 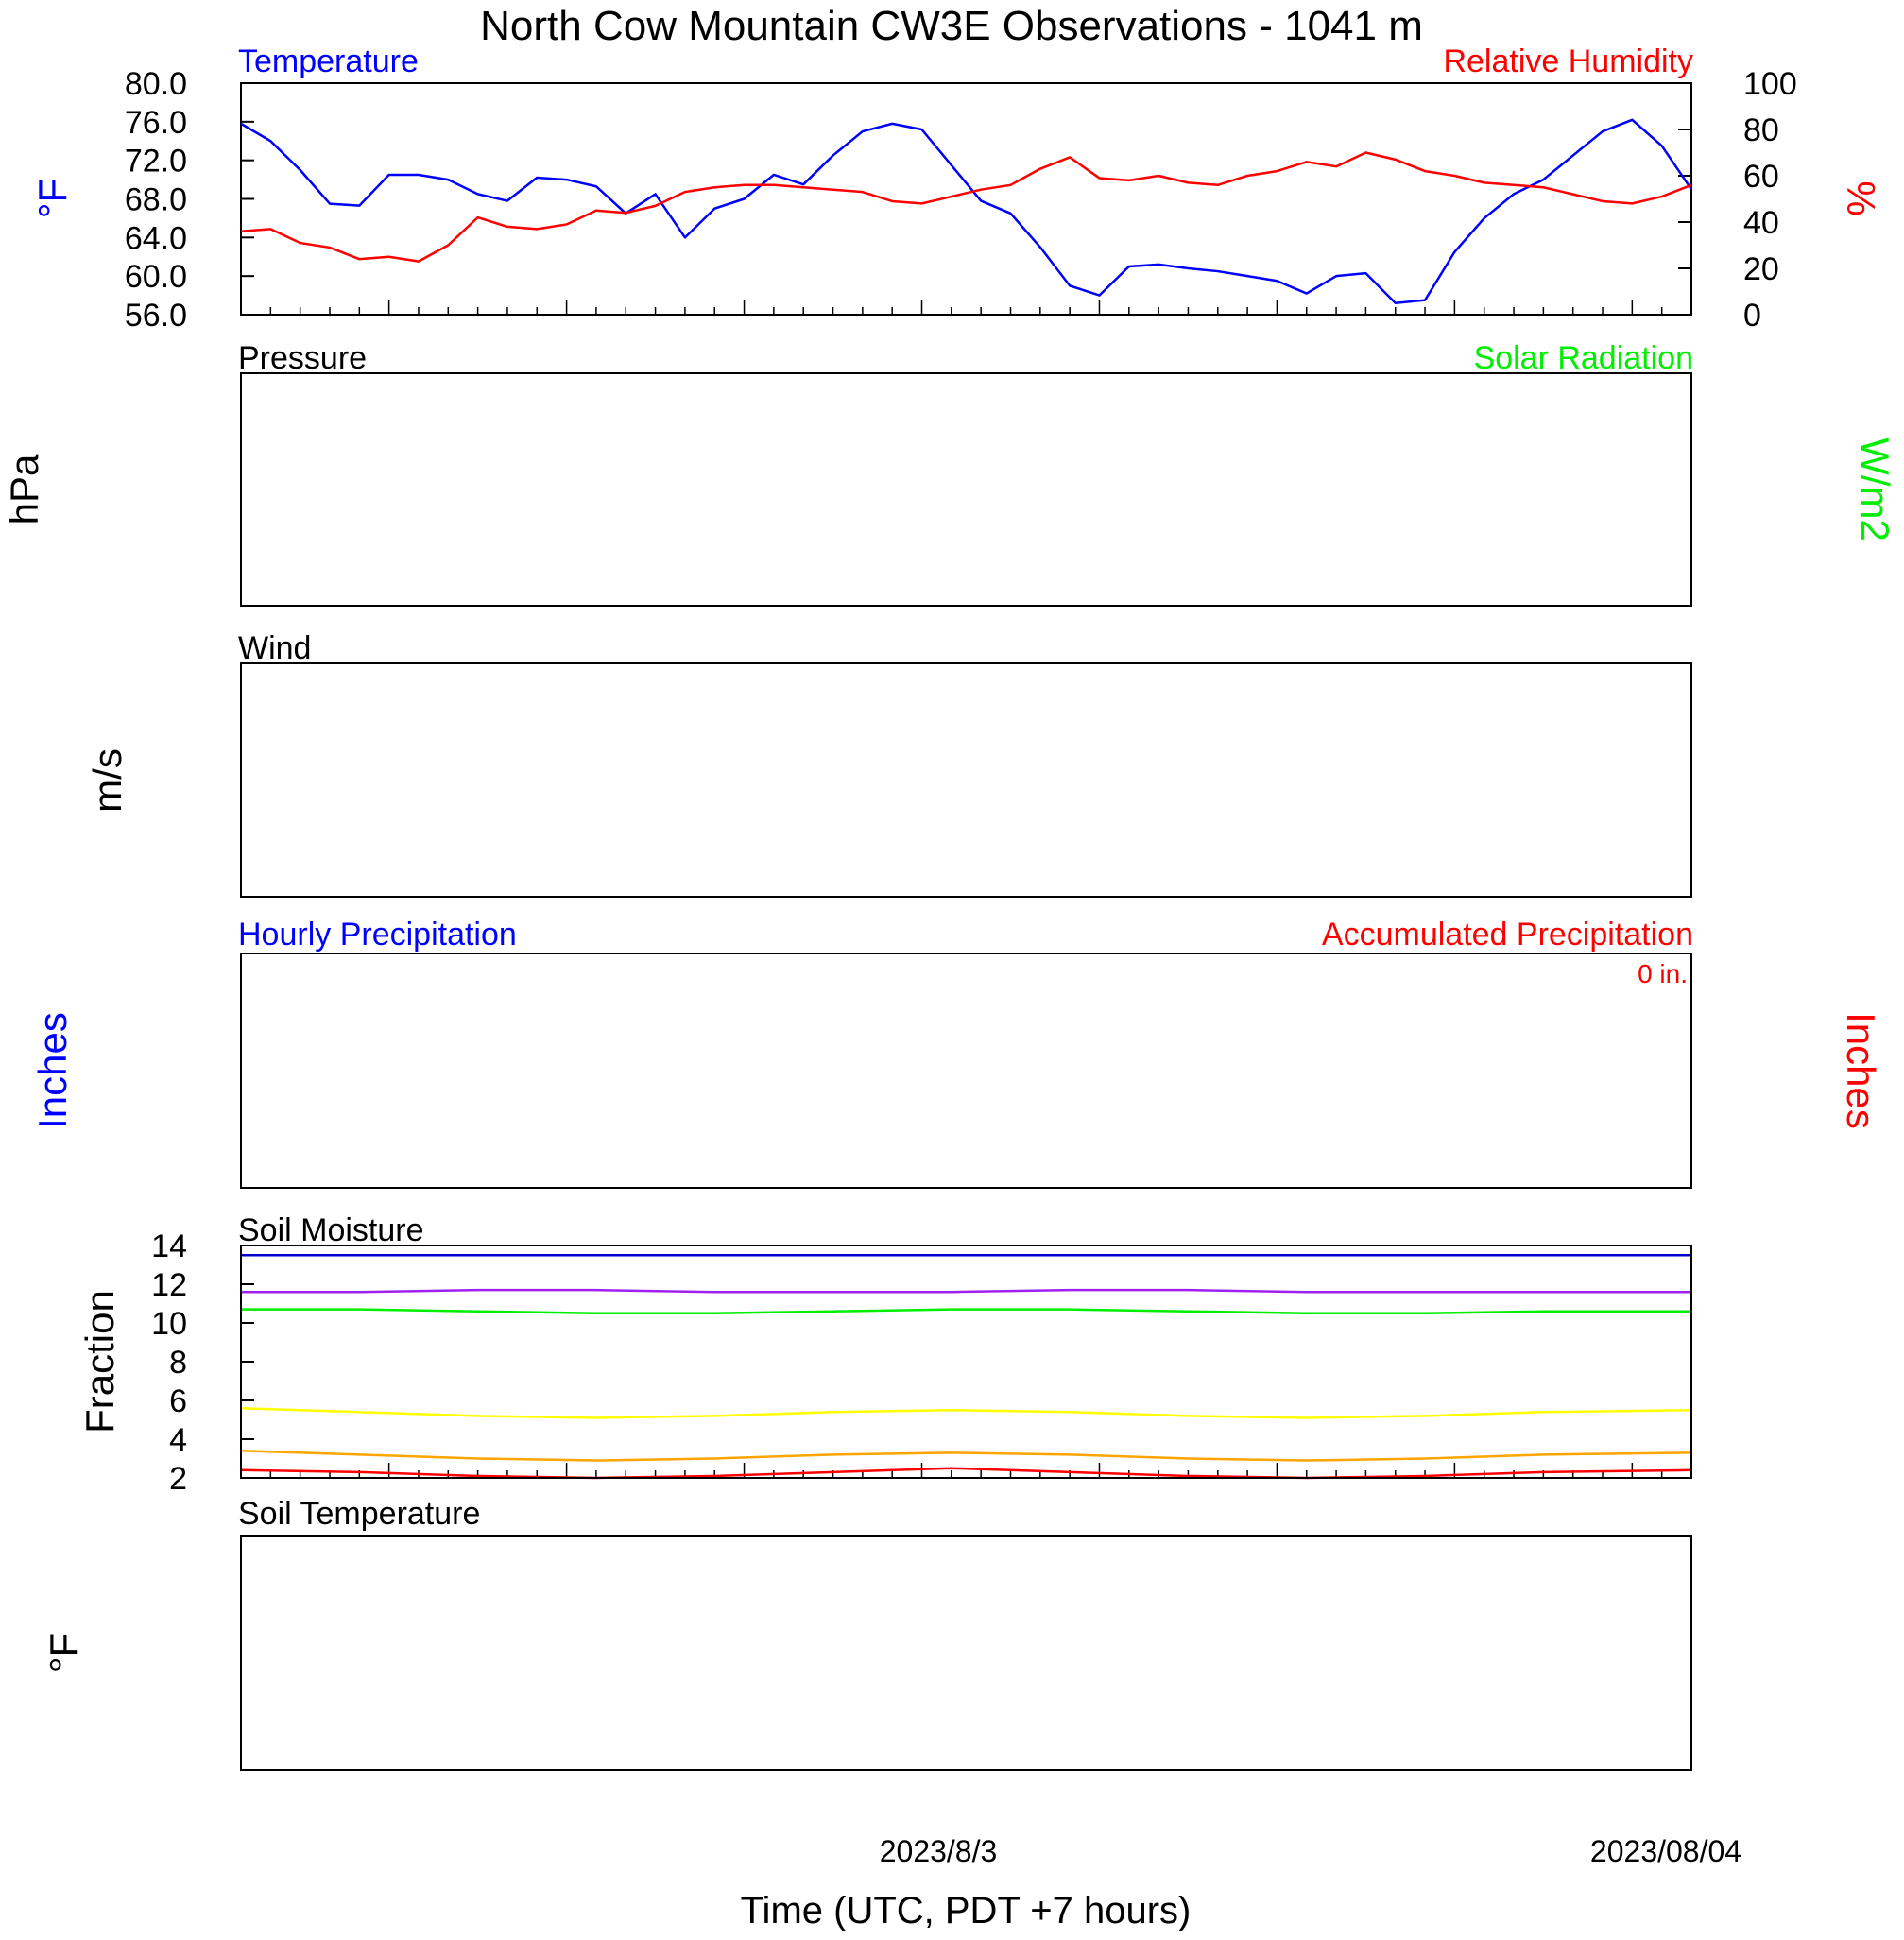 I want to click on y-tick-label-right: 80, so click(x=1761, y=130).